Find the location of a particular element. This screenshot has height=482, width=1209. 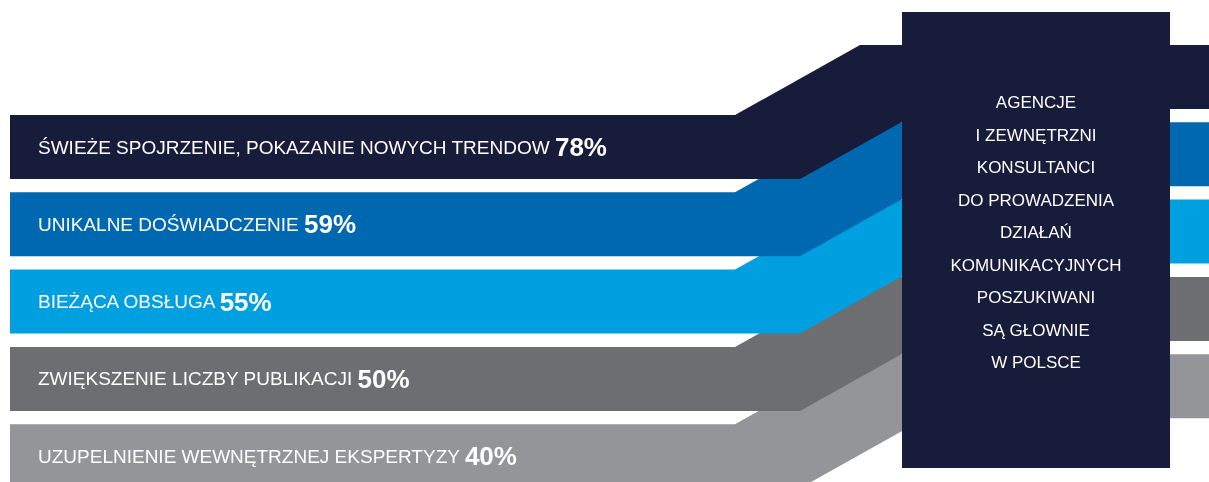

category-label: ŚWIEŻE SPOJRZENIE, POKAZANIE NOWYCH TRENDOW is located at coordinates (294, 147).